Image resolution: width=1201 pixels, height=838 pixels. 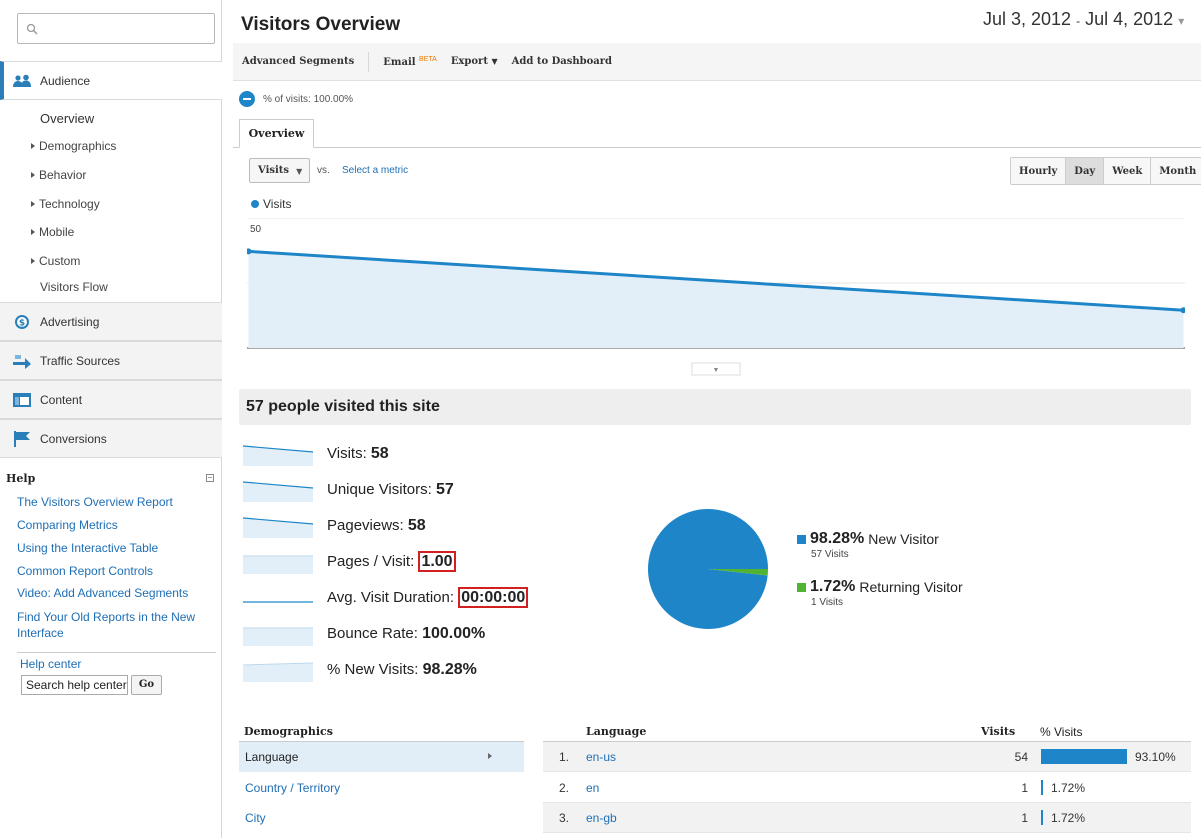 I want to click on help-link: Using the Interactive Table, so click(x=88, y=548).